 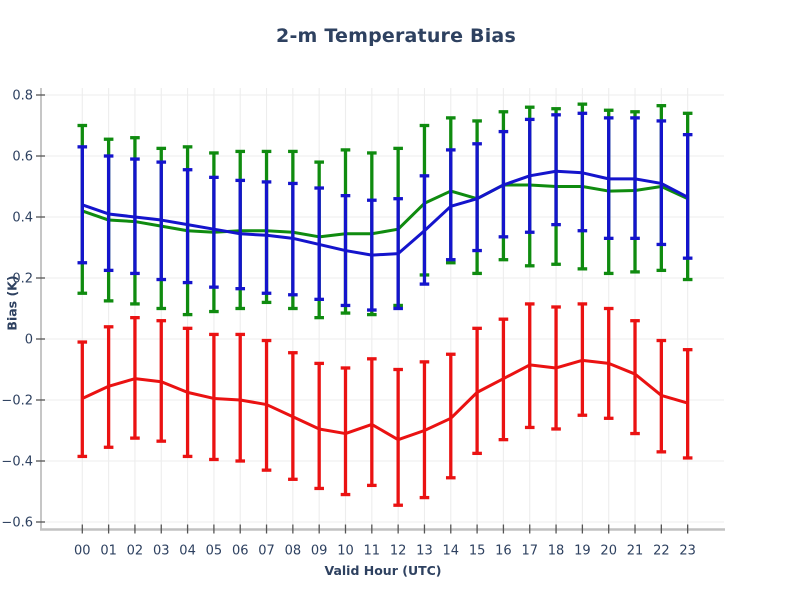 I want to click on green-series-line, so click(x=385, y=211).